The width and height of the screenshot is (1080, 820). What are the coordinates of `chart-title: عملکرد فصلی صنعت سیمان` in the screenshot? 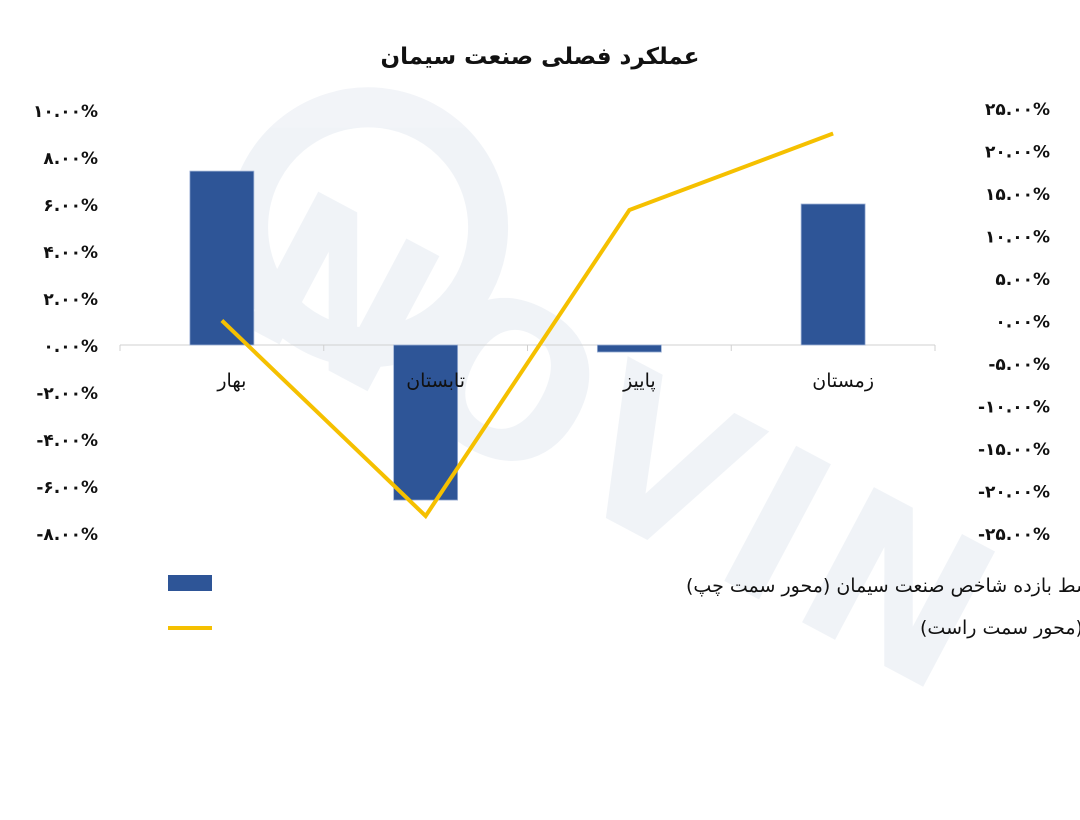 It's located at (539, 57).